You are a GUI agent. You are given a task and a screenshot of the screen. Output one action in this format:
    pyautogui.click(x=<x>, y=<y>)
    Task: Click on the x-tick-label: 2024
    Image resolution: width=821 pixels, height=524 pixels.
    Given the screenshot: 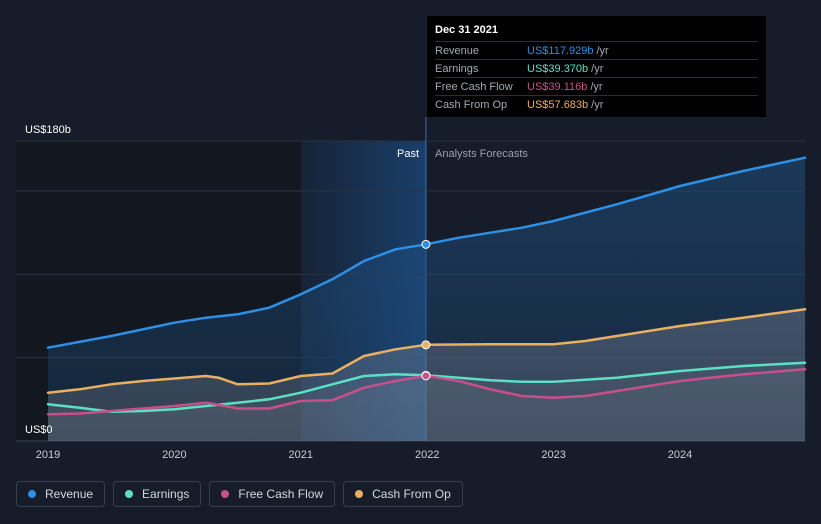 What is the action you would take?
    pyautogui.click(x=680, y=455)
    